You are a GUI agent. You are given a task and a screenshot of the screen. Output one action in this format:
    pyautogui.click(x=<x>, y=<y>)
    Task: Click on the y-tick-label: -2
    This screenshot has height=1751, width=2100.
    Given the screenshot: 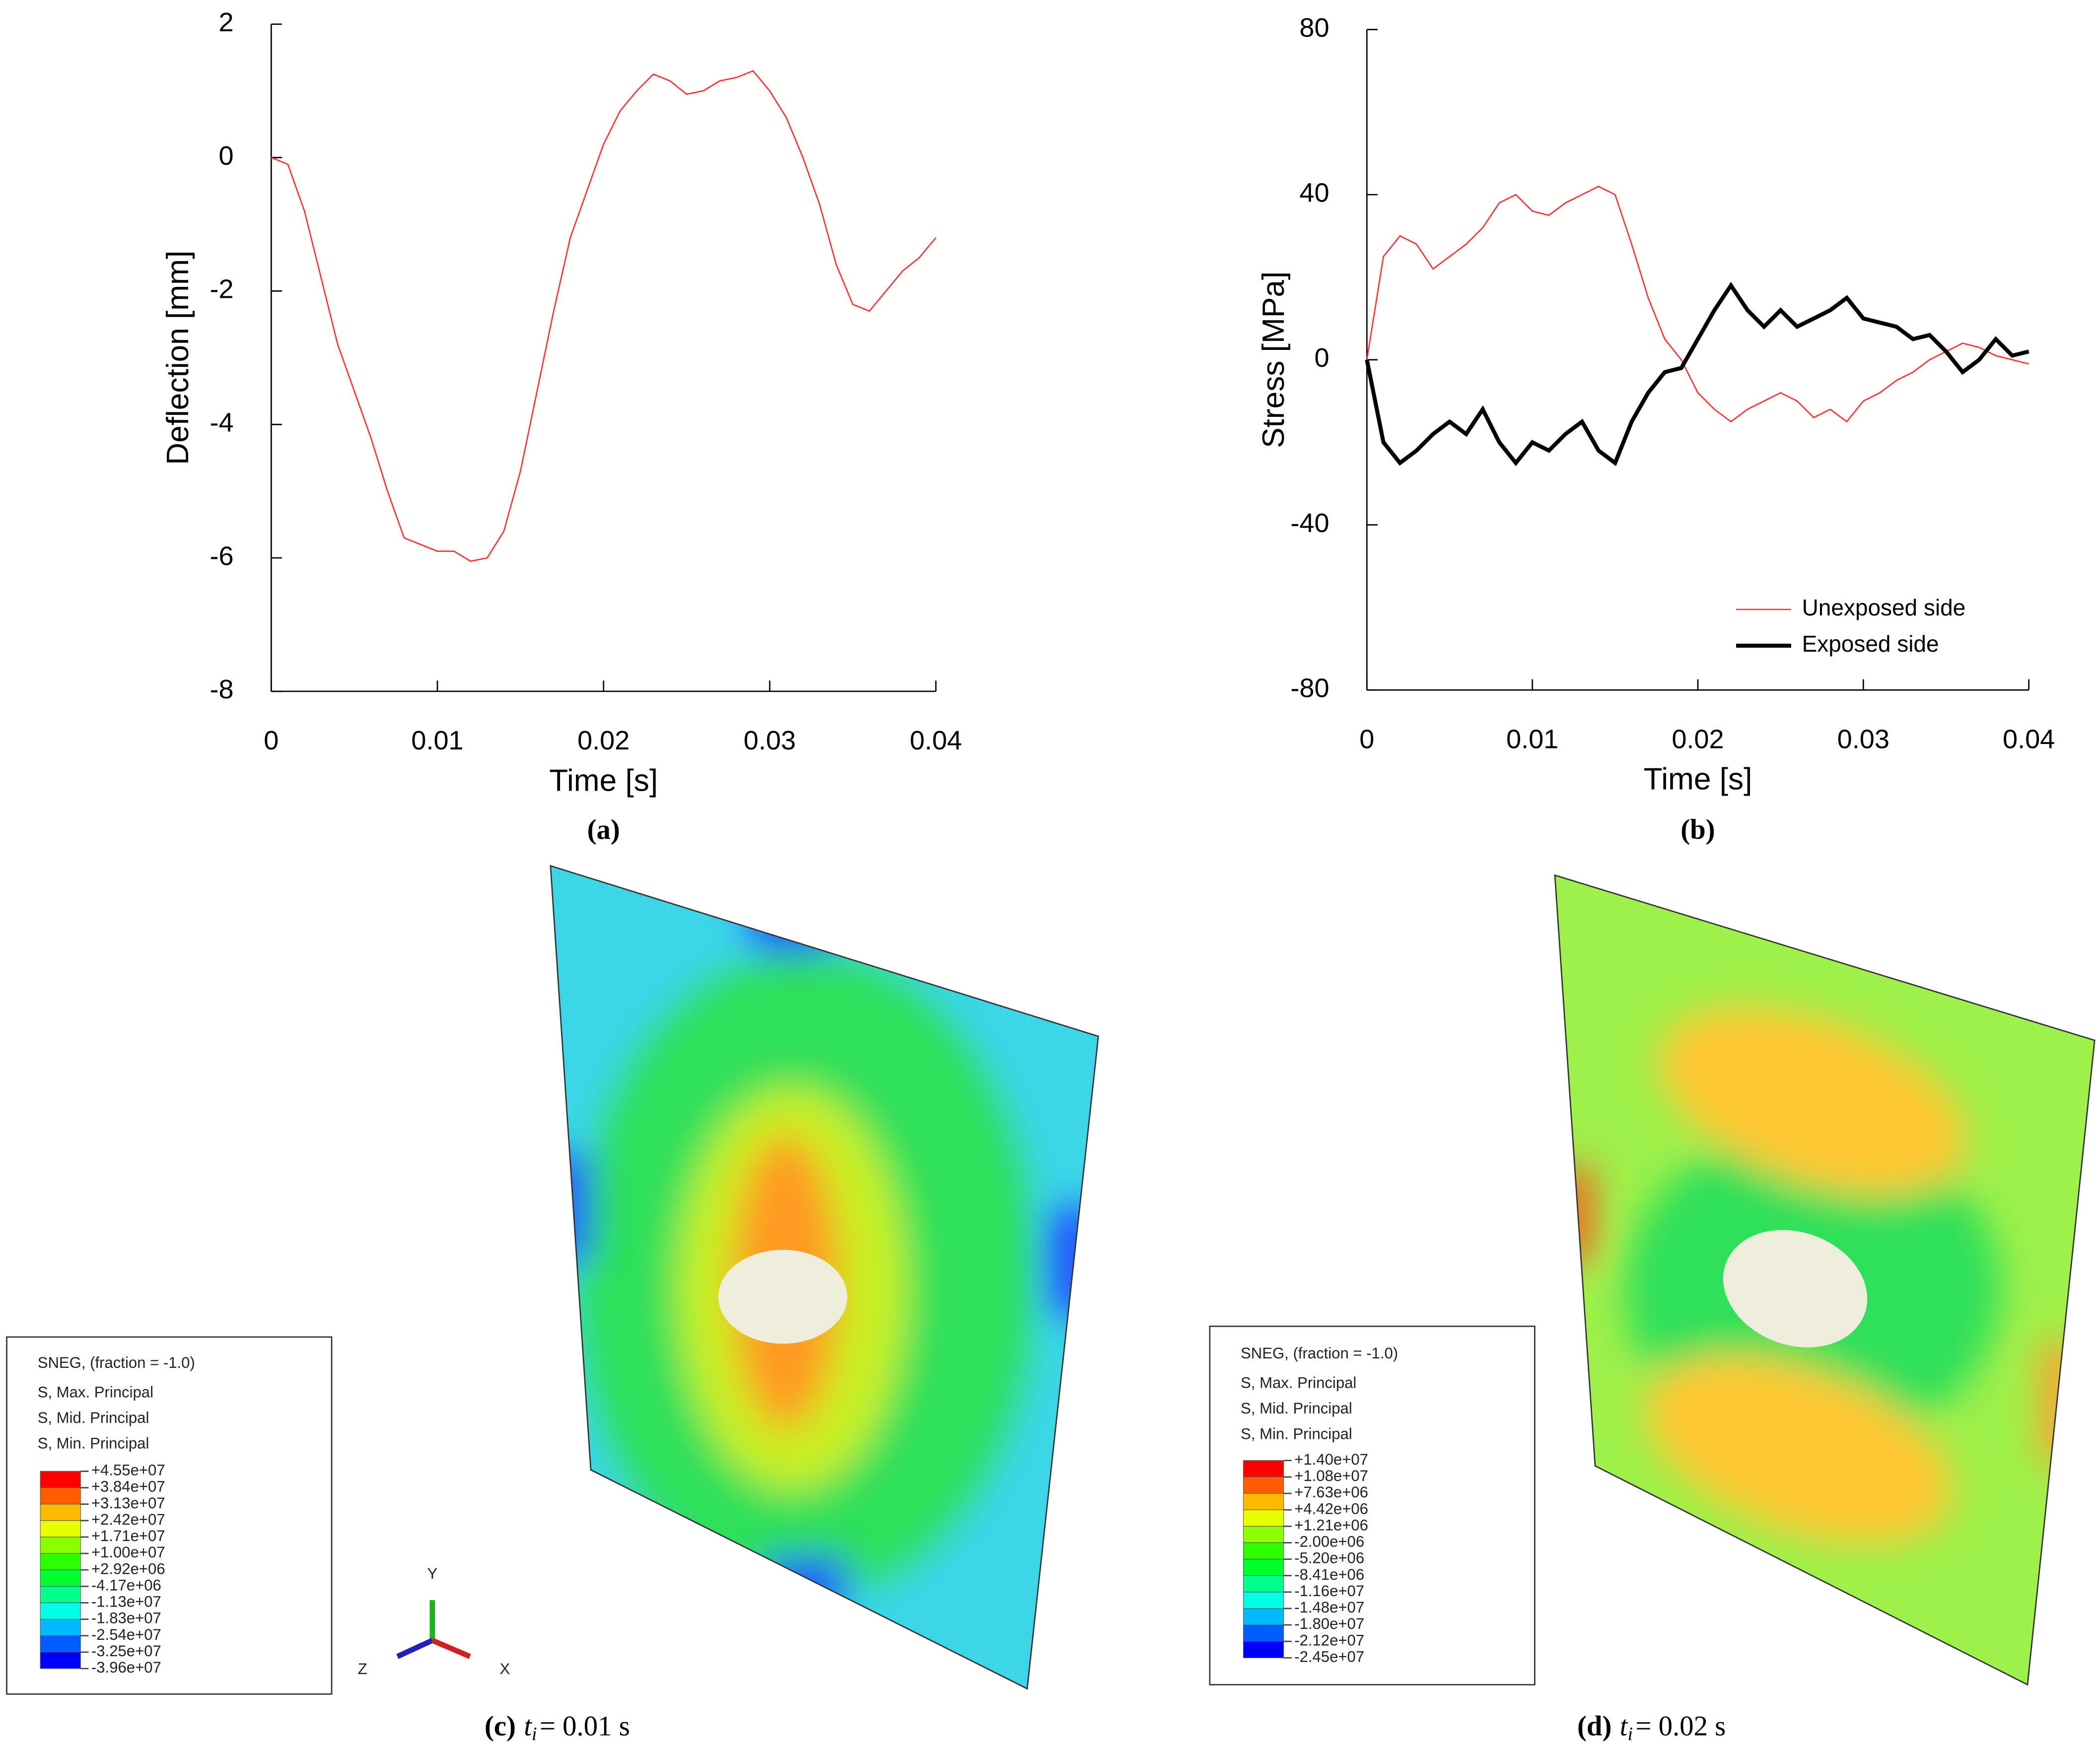 What is the action you would take?
    pyautogui.click(x=222, y=289)
    